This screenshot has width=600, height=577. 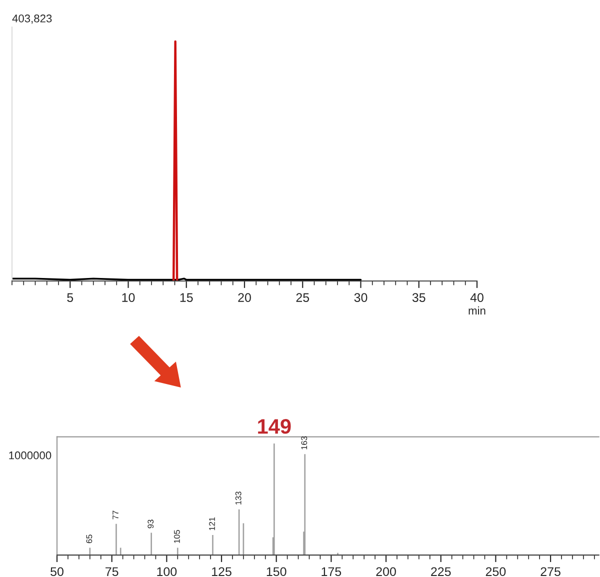 I want to click on annotation: 149, so click(x=274, y=426).